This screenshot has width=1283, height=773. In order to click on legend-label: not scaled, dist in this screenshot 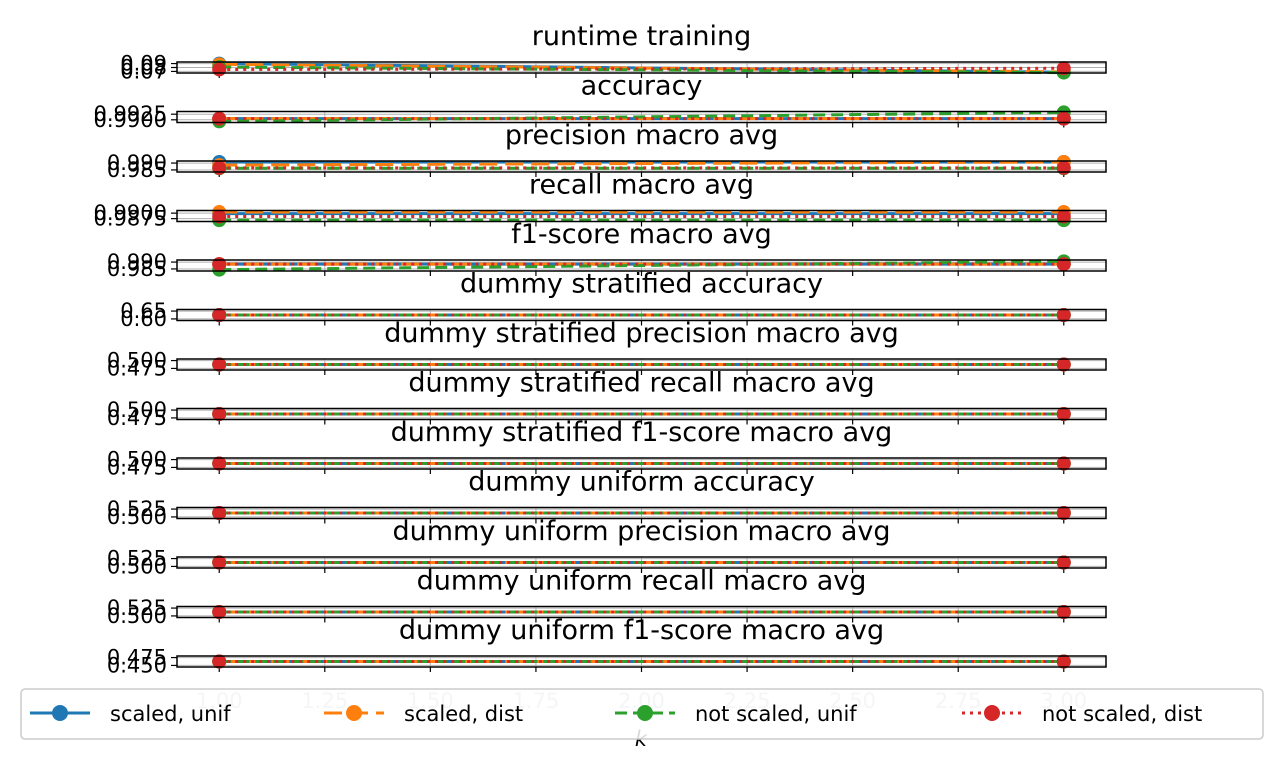, I will do `click(1122, 714)`.